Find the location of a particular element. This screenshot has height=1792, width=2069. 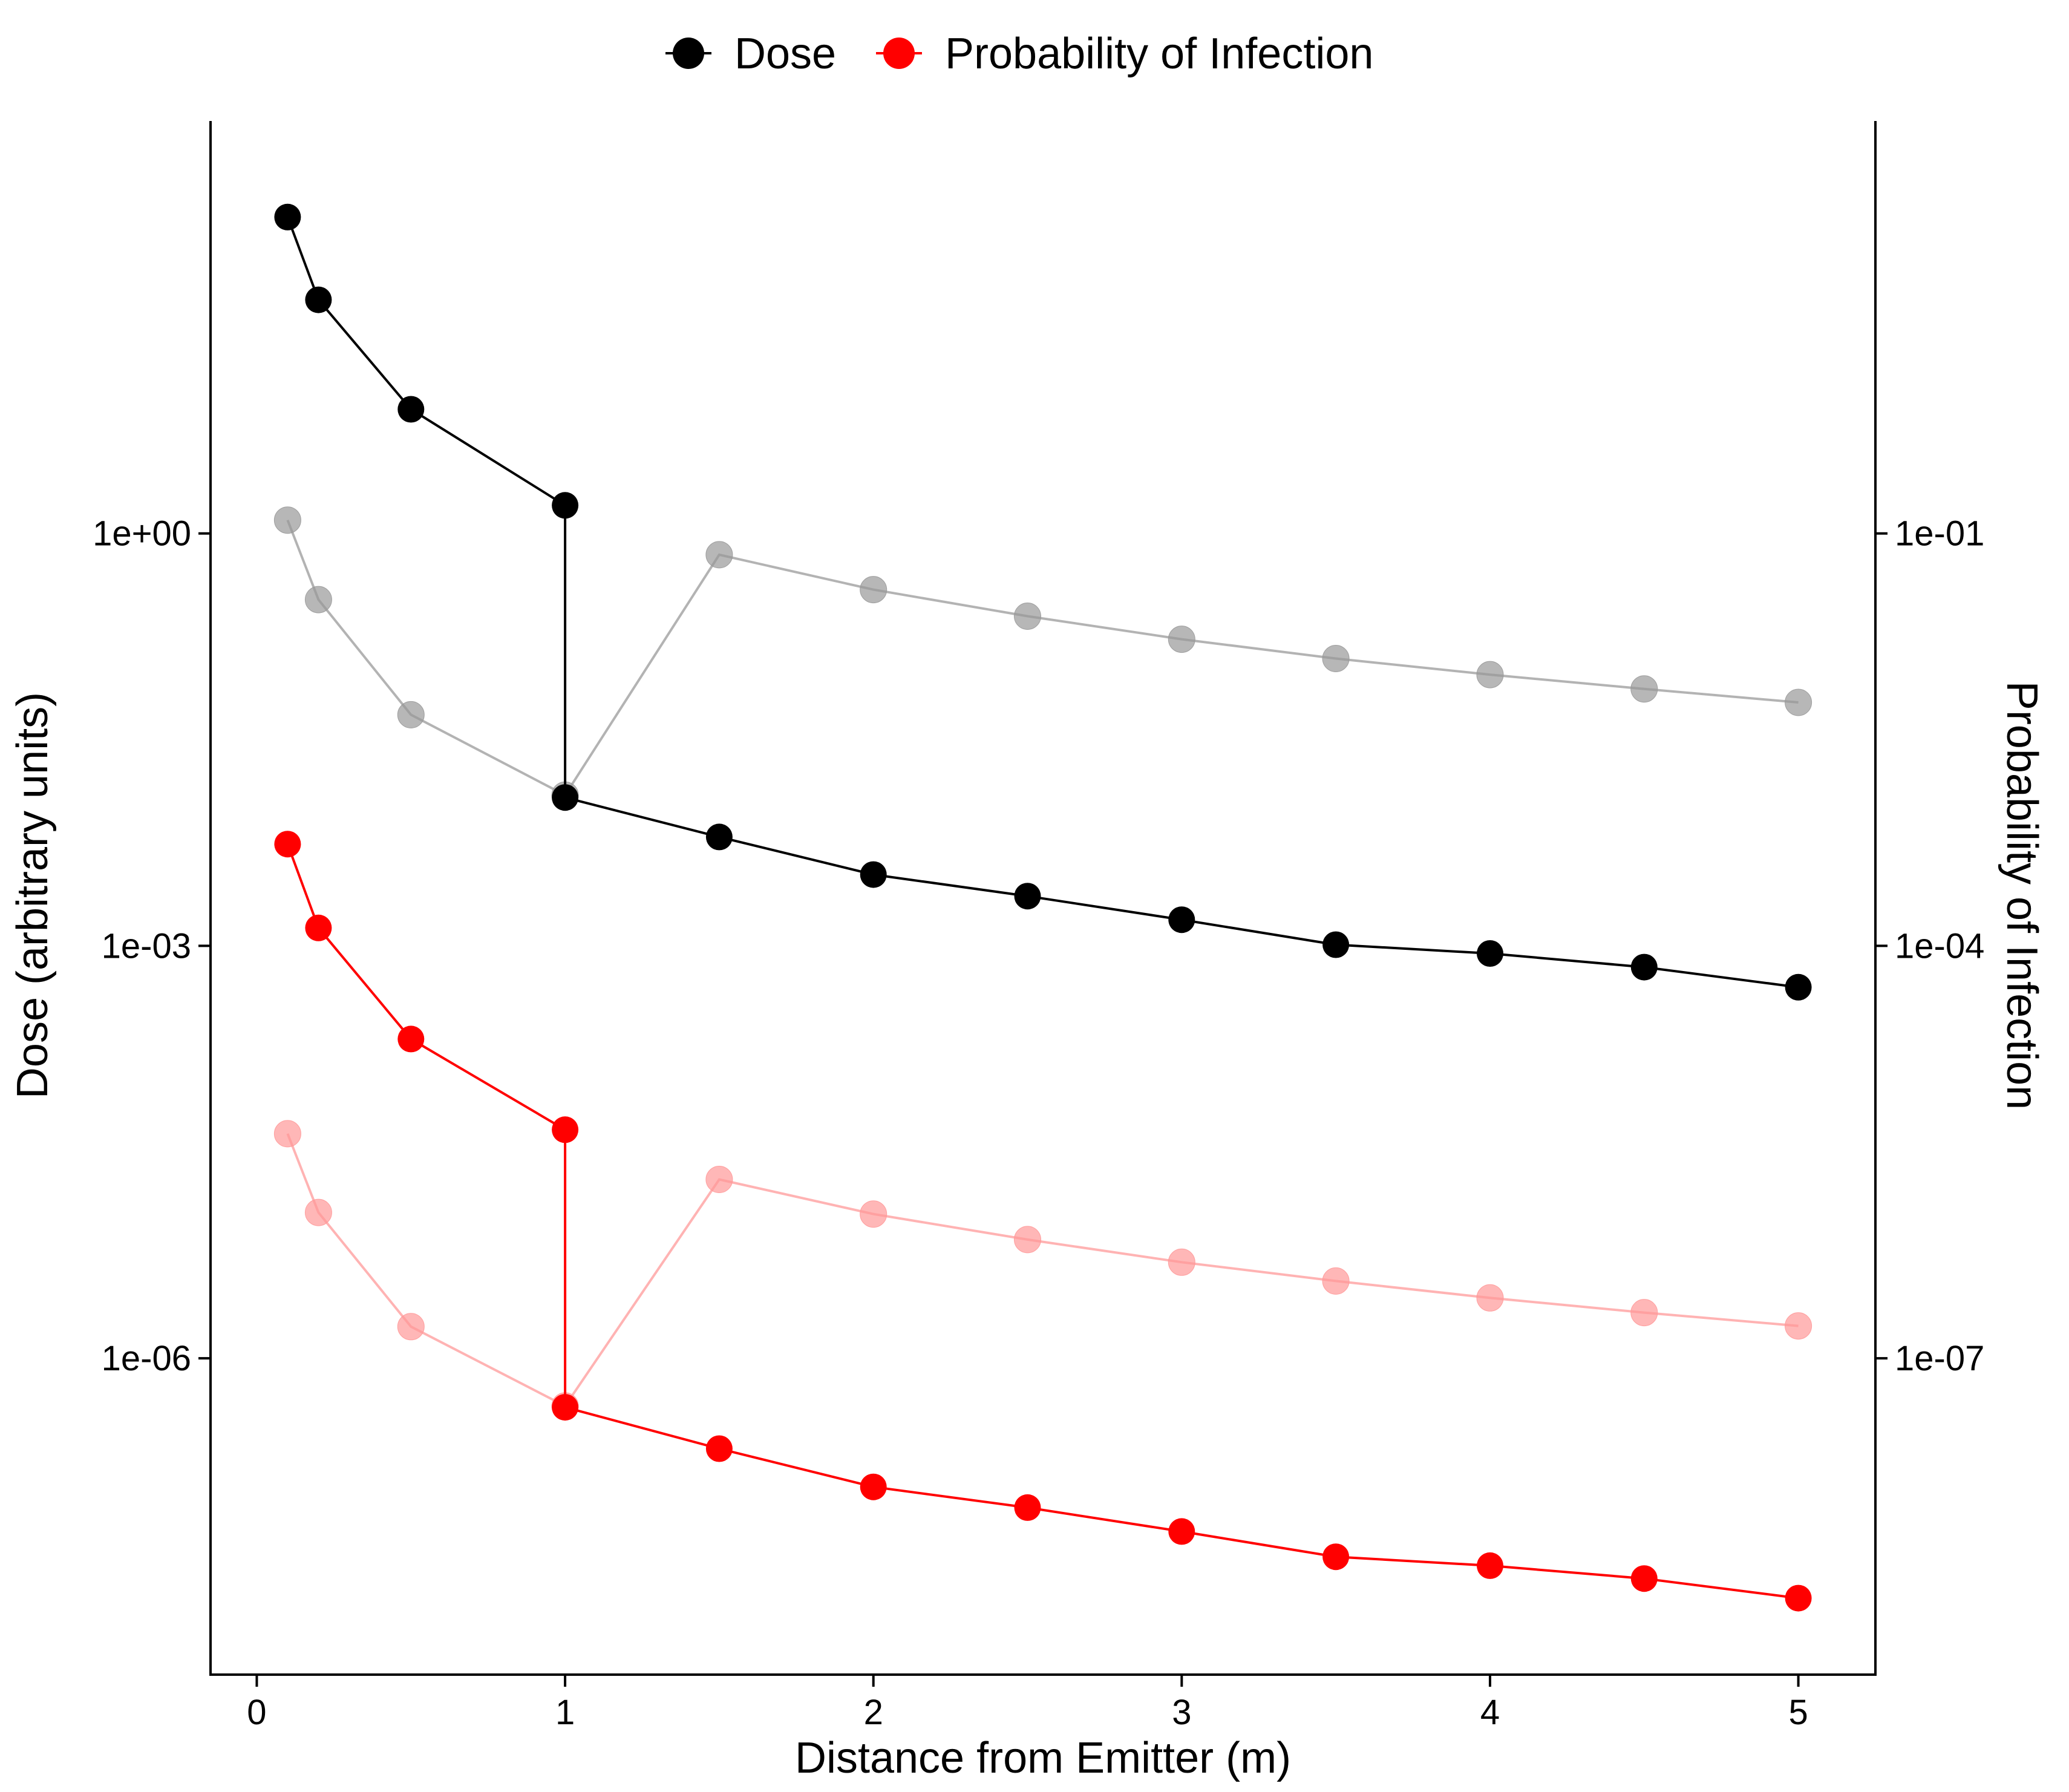

legend-label-dose: Dose is located at coordinates (785, 54).